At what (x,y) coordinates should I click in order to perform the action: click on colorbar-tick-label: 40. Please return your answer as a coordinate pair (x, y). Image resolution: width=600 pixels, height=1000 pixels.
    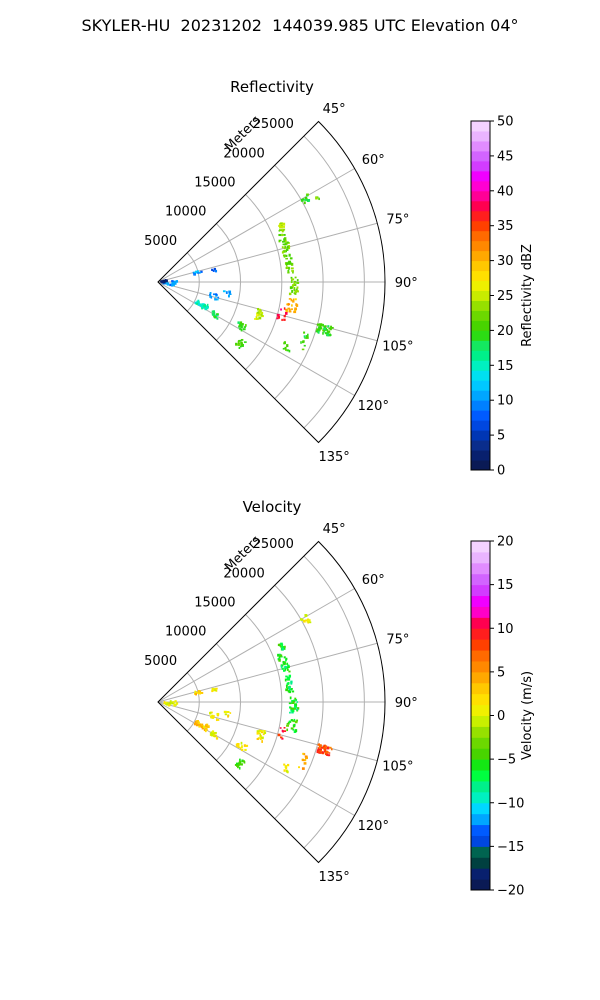
    Looking at the image, I should click on (505, 191).